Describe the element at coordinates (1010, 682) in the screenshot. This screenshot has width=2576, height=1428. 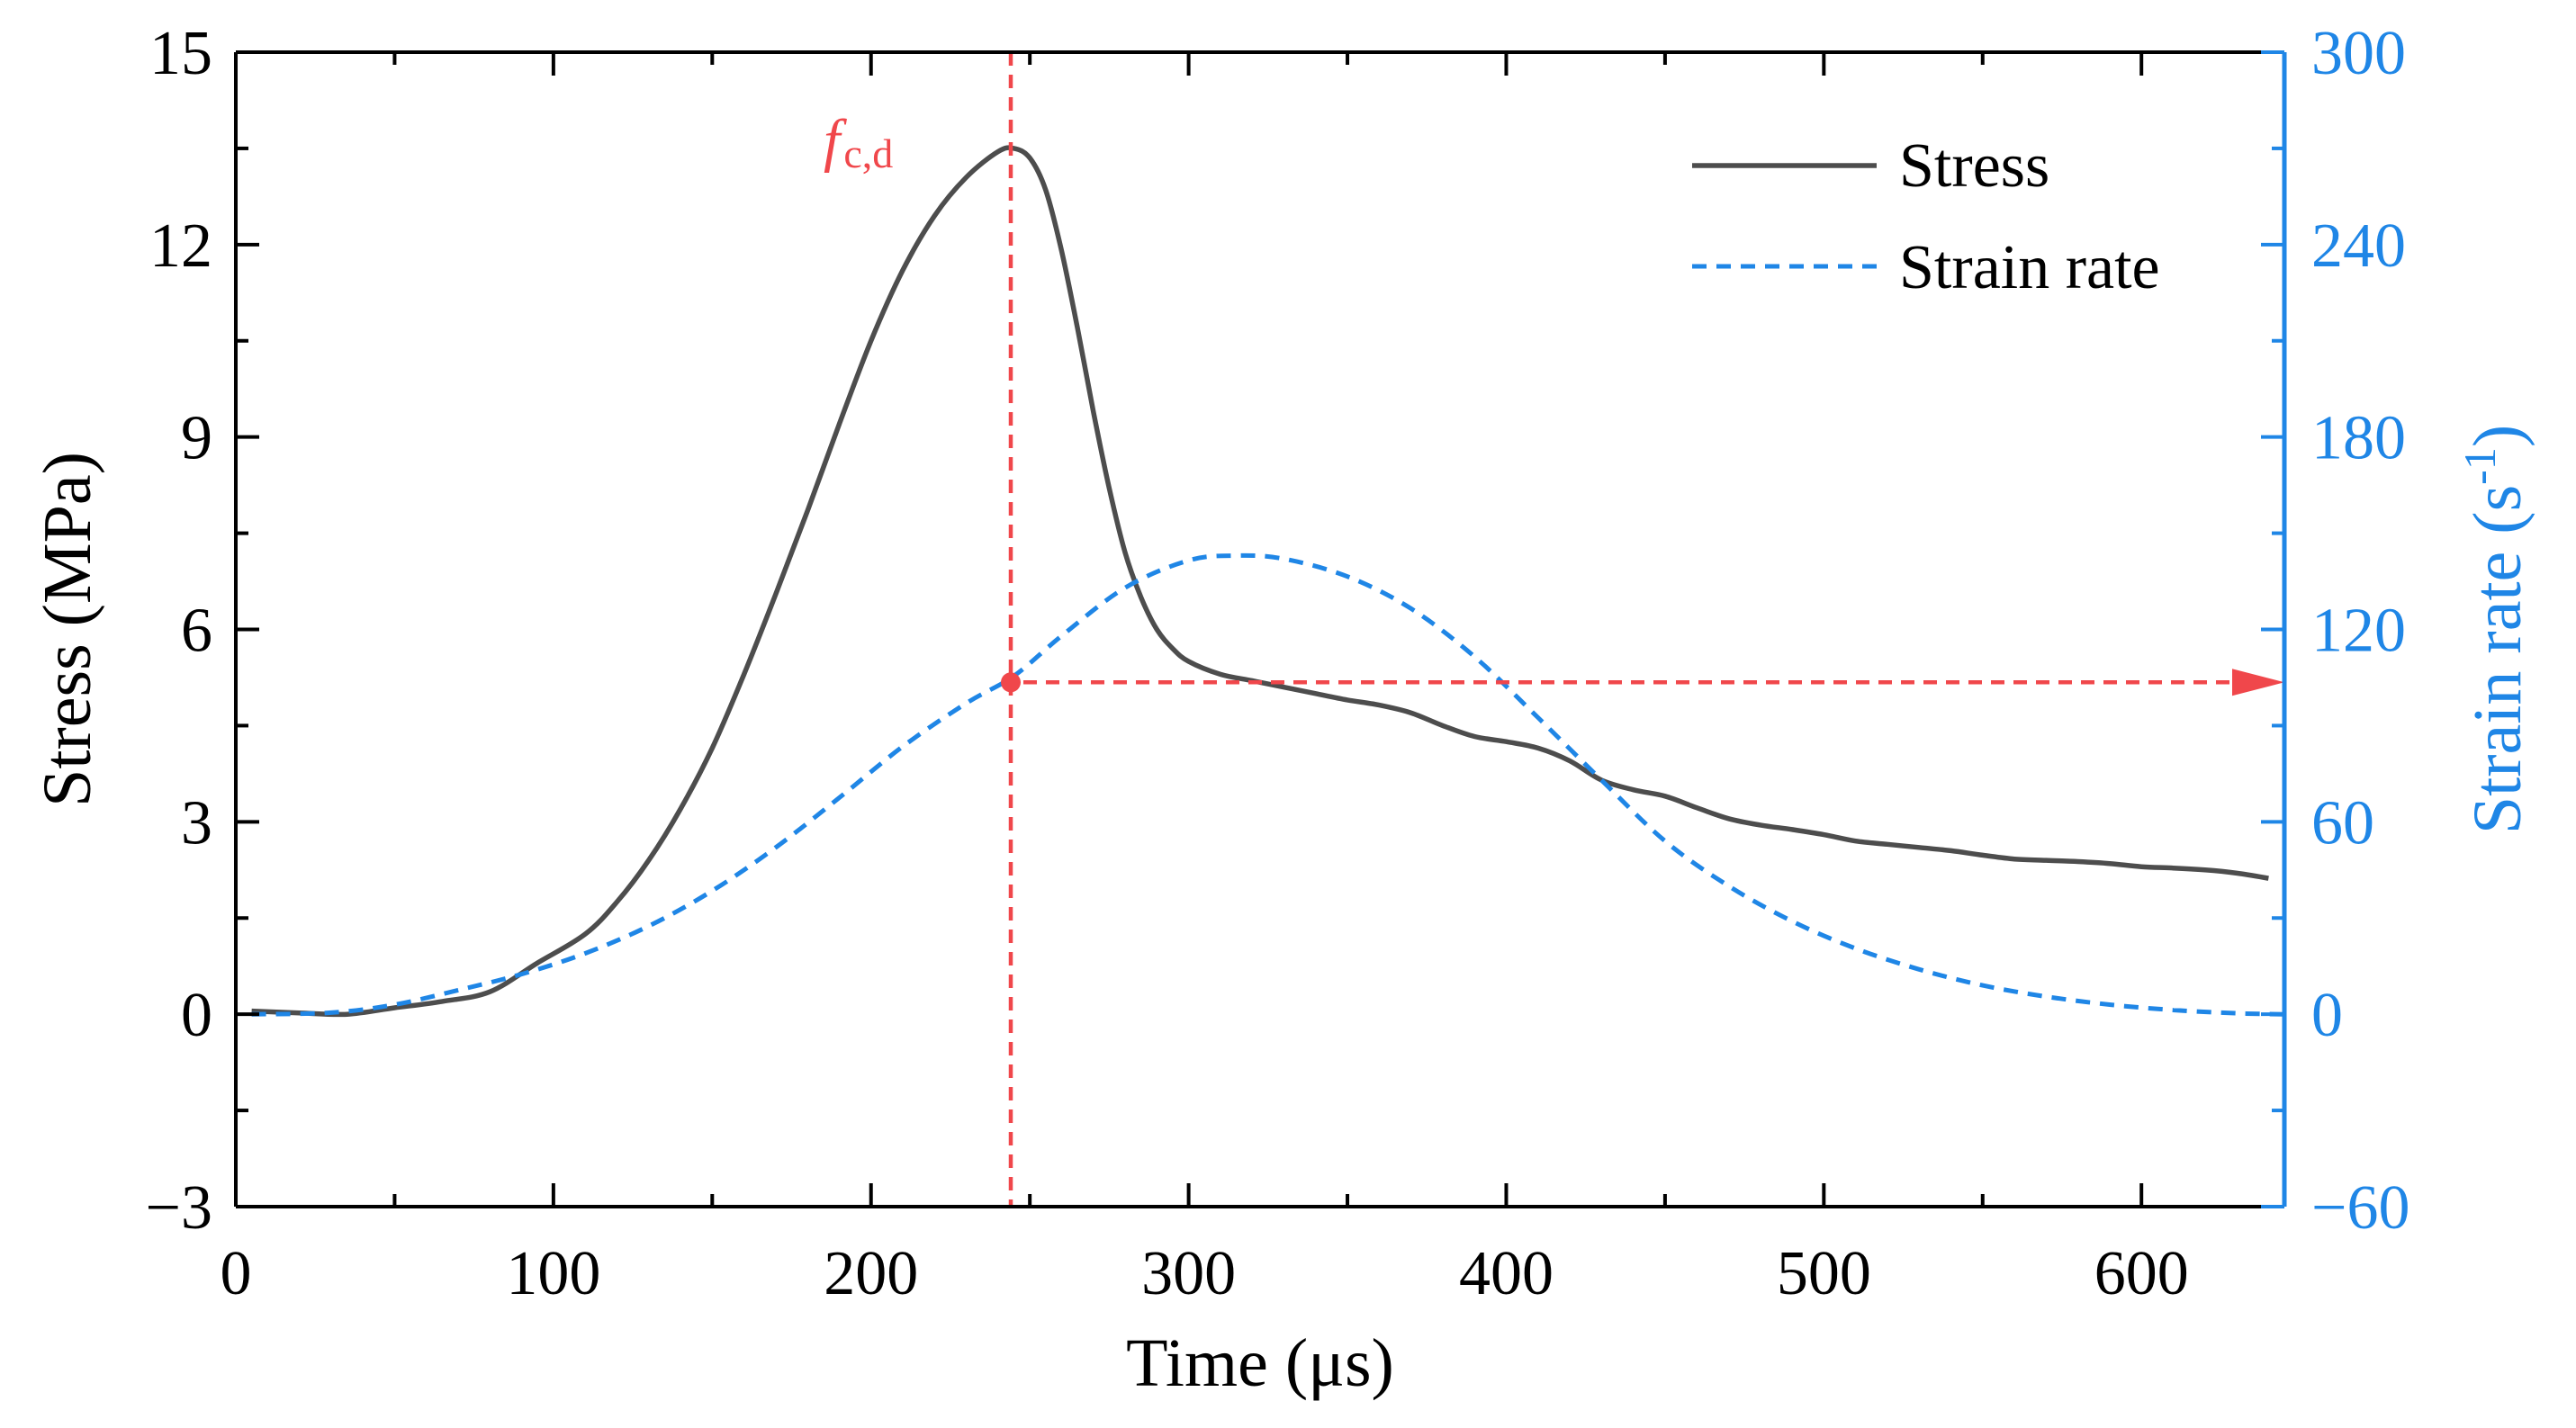
I see `peak-point-marker` at that location.